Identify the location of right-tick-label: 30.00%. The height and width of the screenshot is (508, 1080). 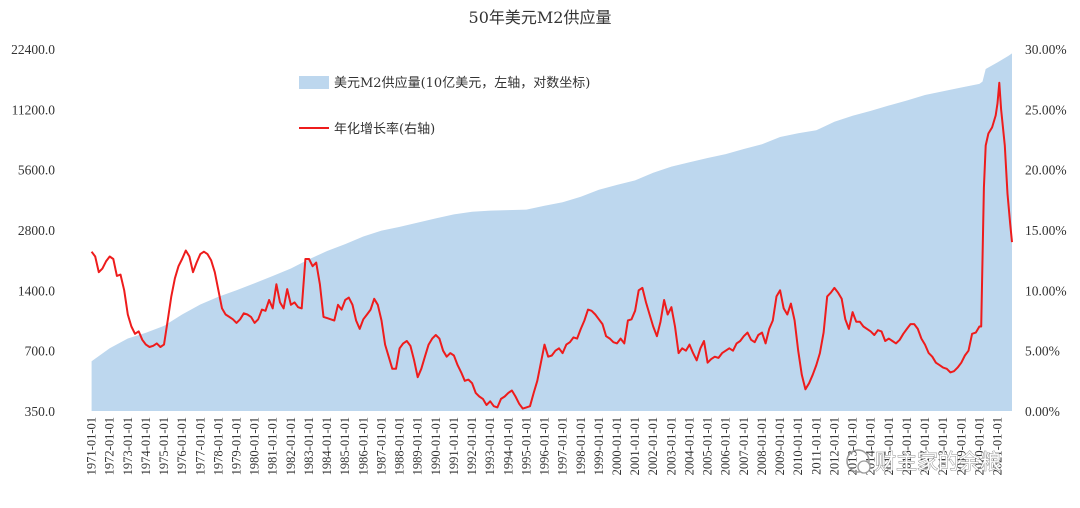
(1046, 49).